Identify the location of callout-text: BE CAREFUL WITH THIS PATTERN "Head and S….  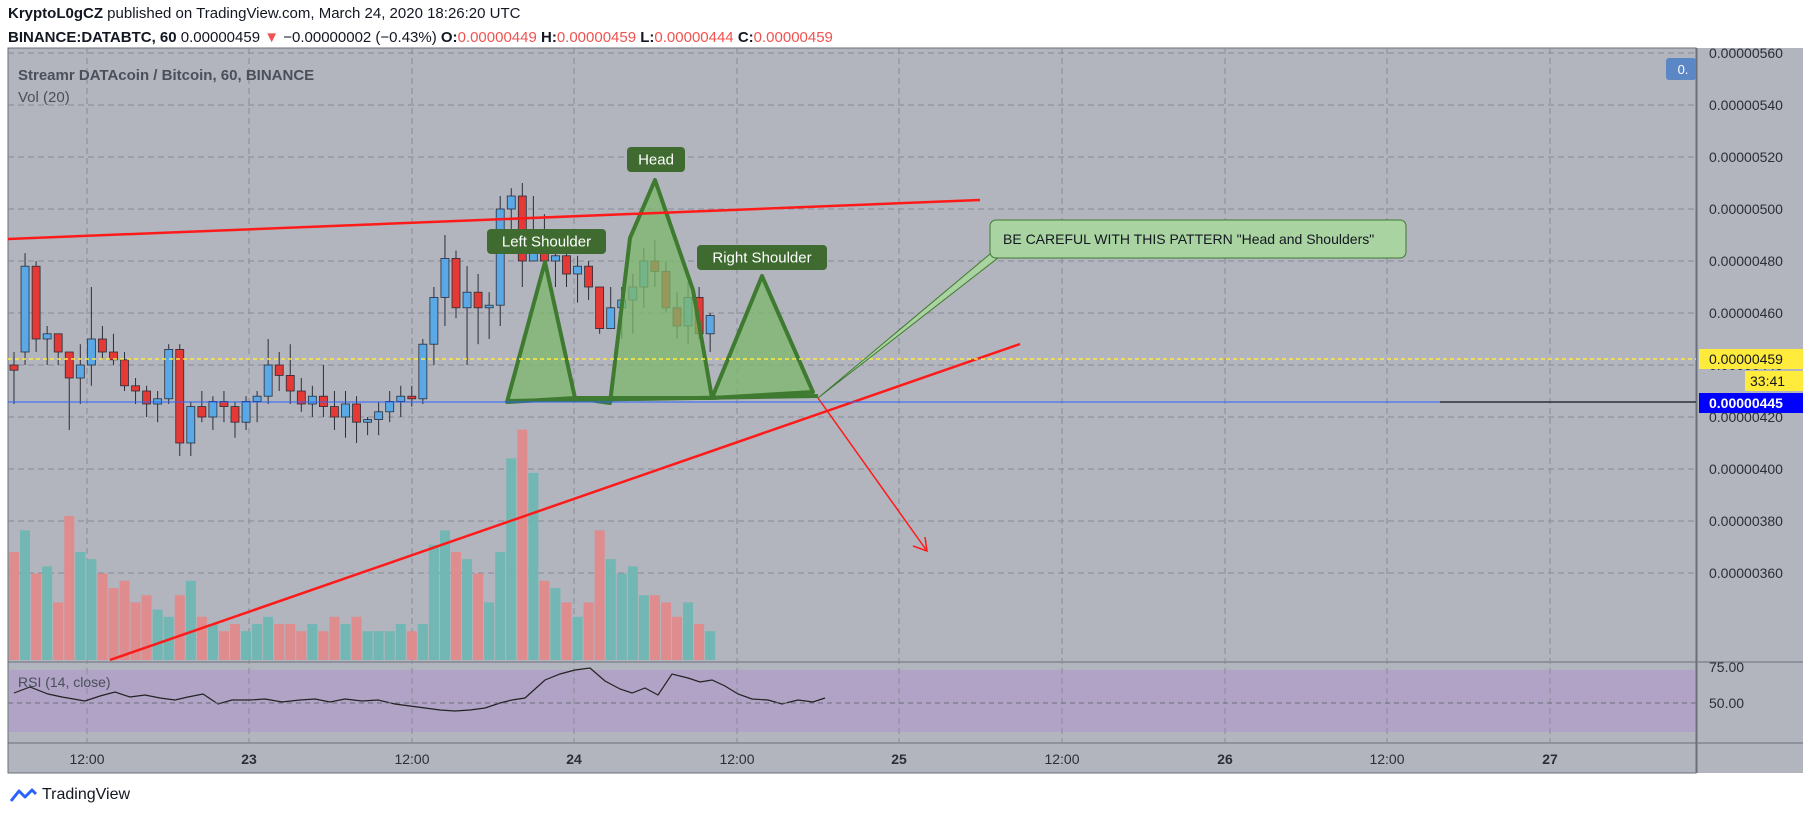
(1188, 239).